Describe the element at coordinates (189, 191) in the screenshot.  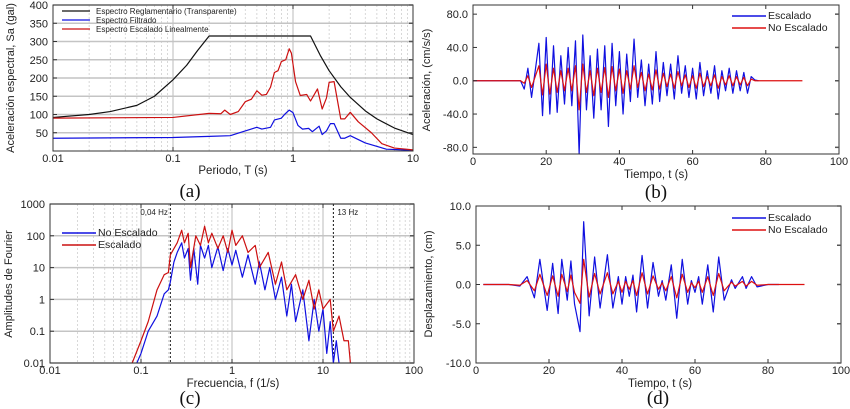
I see `subfigure-caption: (a)` at that location.